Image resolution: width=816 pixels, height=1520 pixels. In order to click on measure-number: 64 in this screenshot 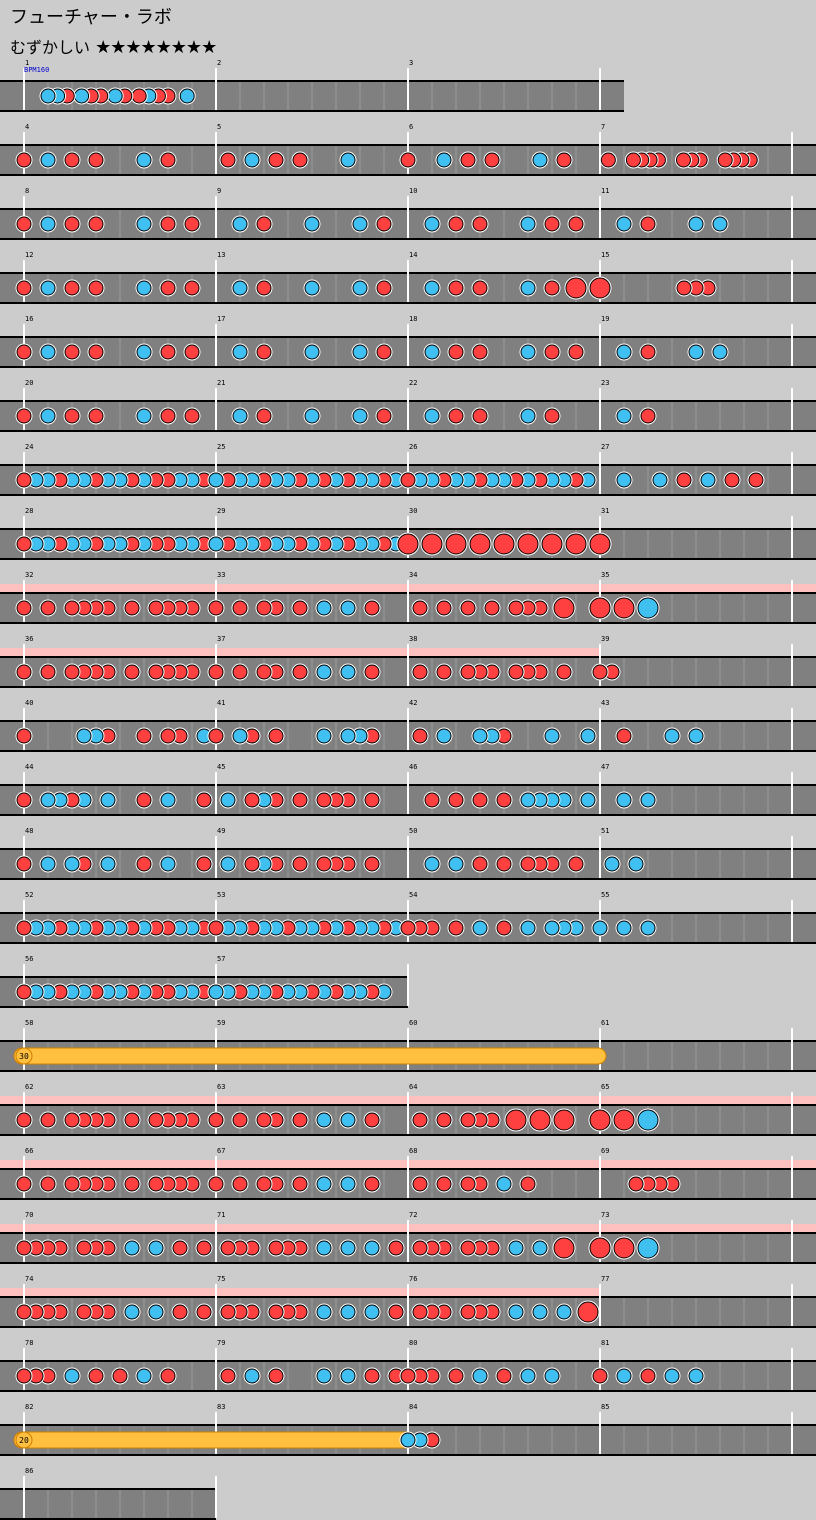, I will do `click(413, 1087)`.